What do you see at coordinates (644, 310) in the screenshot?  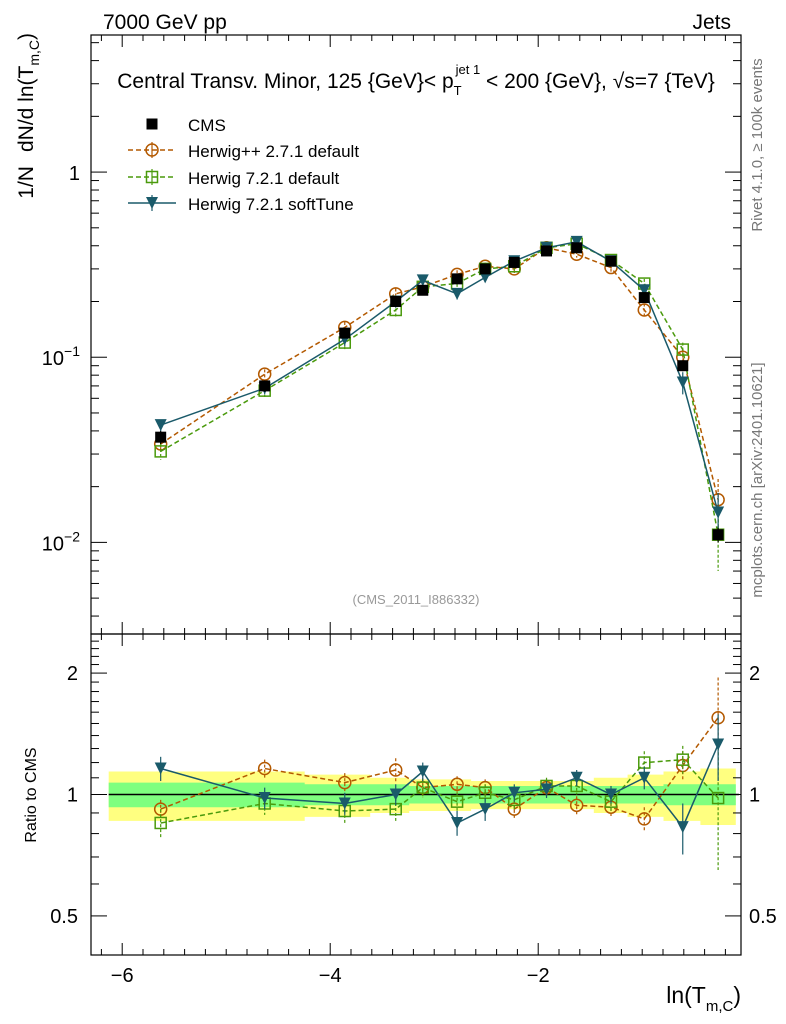 I see `point-herwigpp` at bounding box center [644, 310].